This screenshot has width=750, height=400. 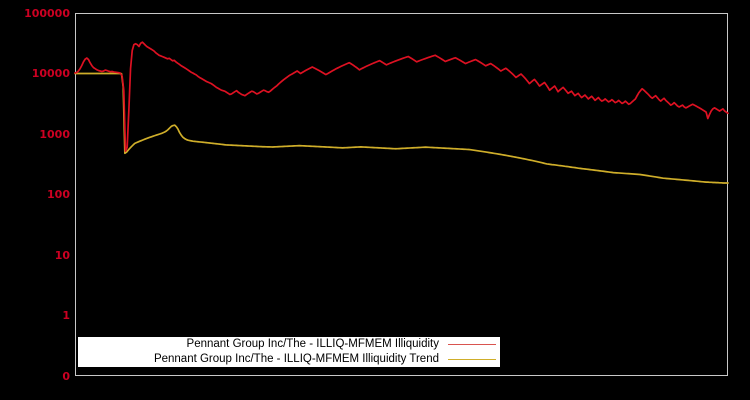 What do you see at coordinates (54, 134) in the screenshot?
I see `y-axis-tick-1000: 1000` at bounding box center [54, 134].